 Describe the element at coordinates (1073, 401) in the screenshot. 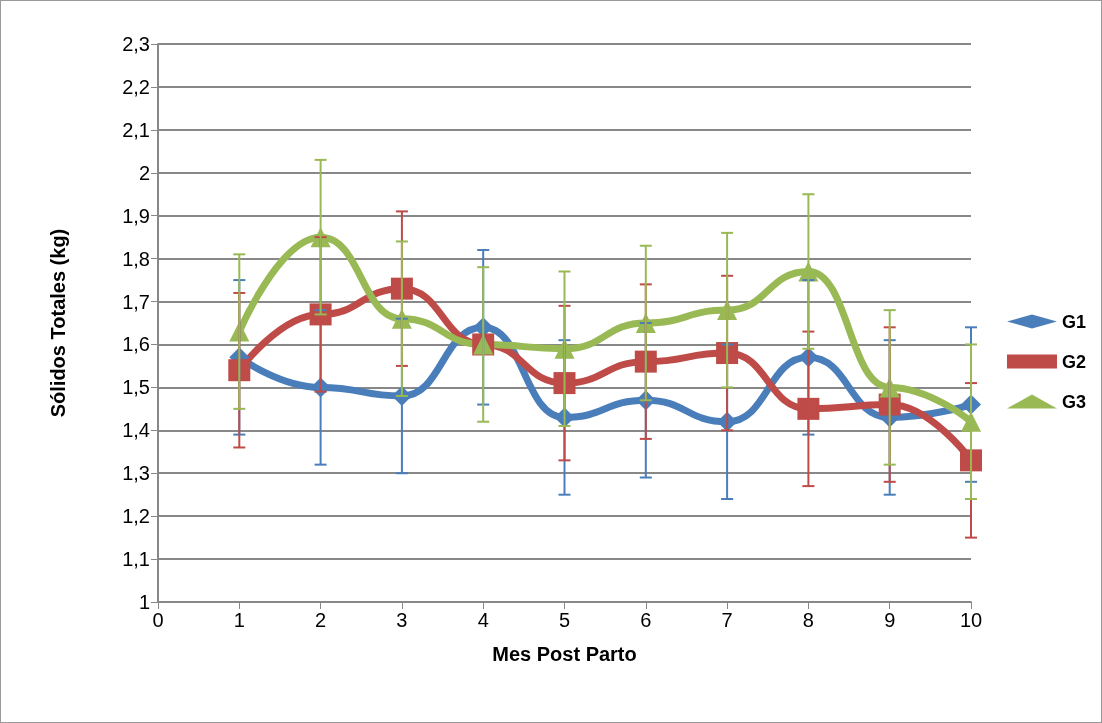

I see `legend-label: G3` at that location.